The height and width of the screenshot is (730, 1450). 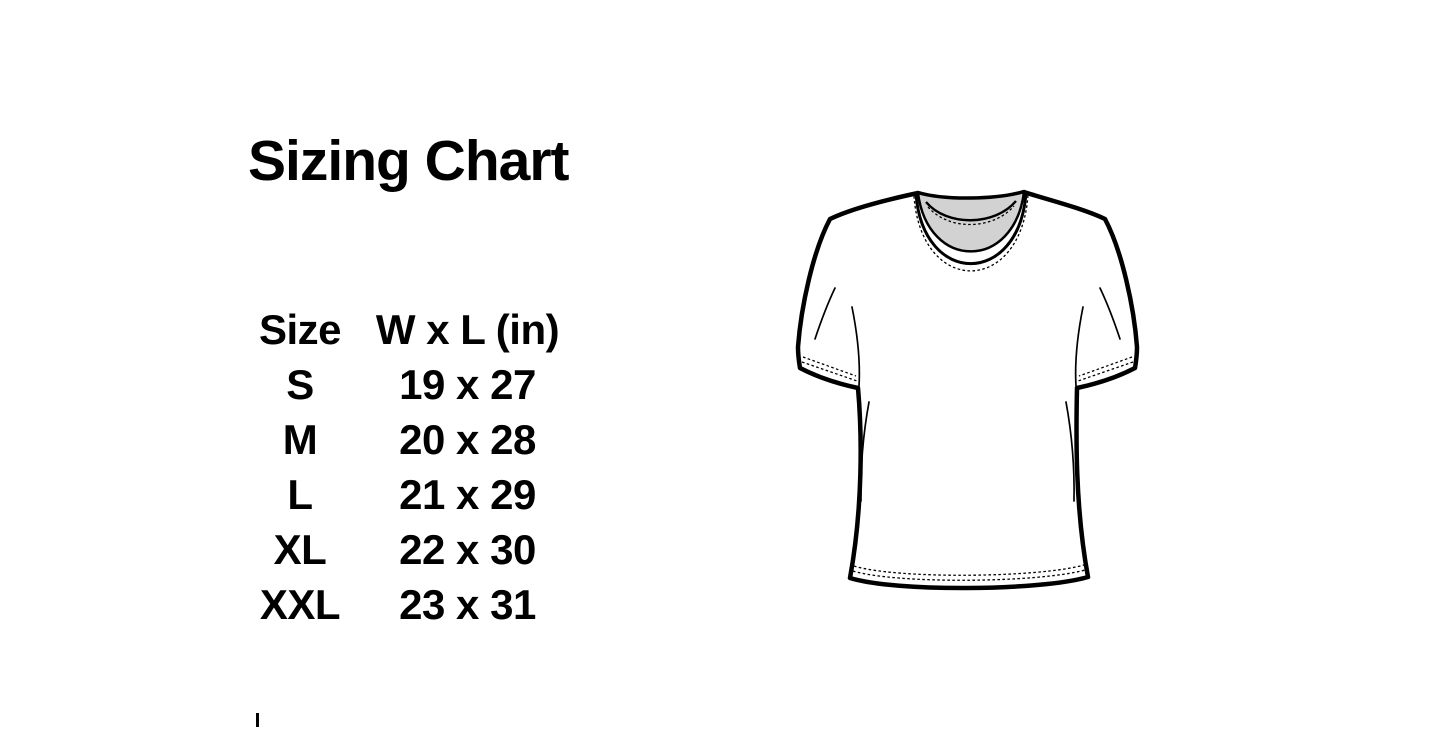 I want to click on right-side-fold, so click(x=1070, y=451).